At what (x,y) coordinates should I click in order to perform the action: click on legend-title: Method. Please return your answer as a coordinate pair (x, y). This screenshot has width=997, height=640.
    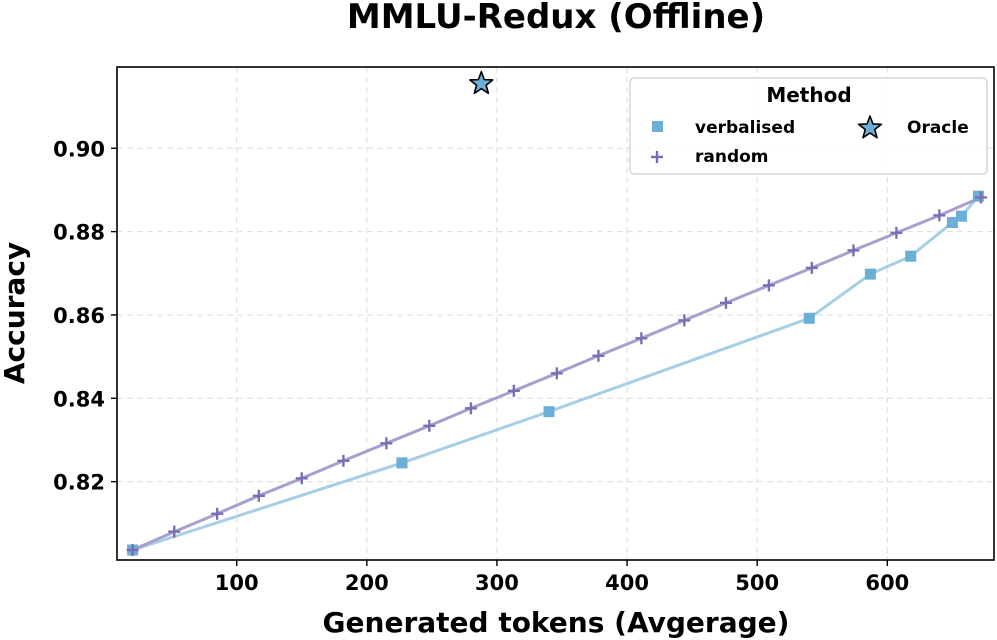
    Looking at the image, I should click on (808, 95).